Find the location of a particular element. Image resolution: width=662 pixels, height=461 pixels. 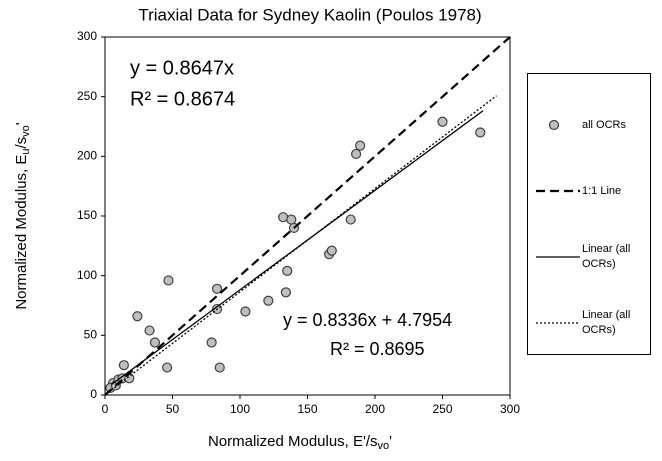

x-tick-label: 100 is located at coordinates (240, 409).